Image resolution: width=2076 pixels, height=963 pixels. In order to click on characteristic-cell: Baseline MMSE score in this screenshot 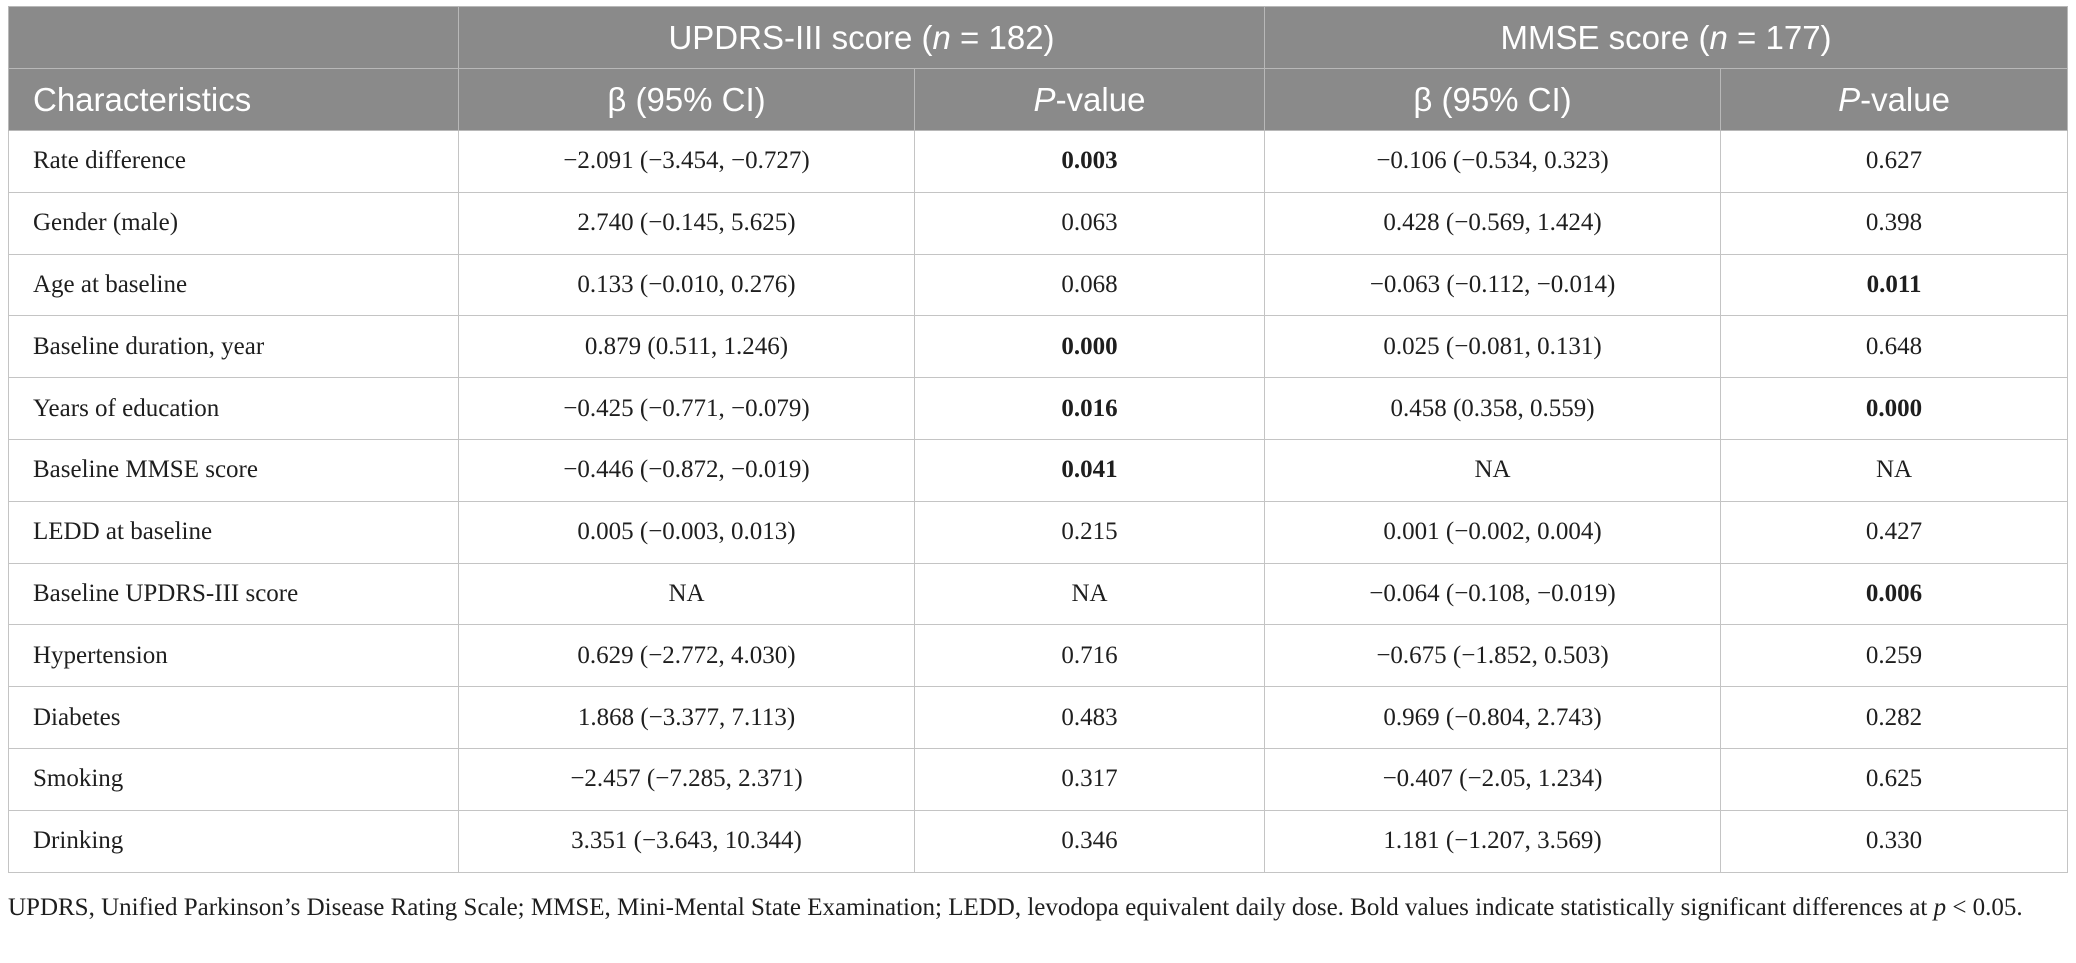, I will do `click(233, 470)`.